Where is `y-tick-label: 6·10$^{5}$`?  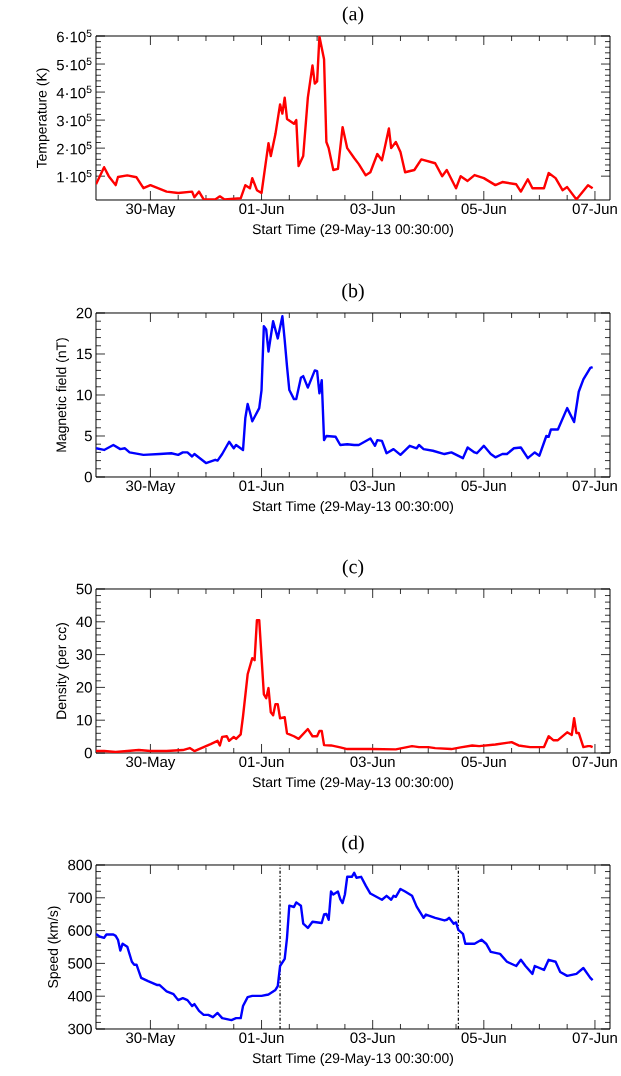 y-tick-label: 6·10$^{5}$ is located at coordinates (74, 36).